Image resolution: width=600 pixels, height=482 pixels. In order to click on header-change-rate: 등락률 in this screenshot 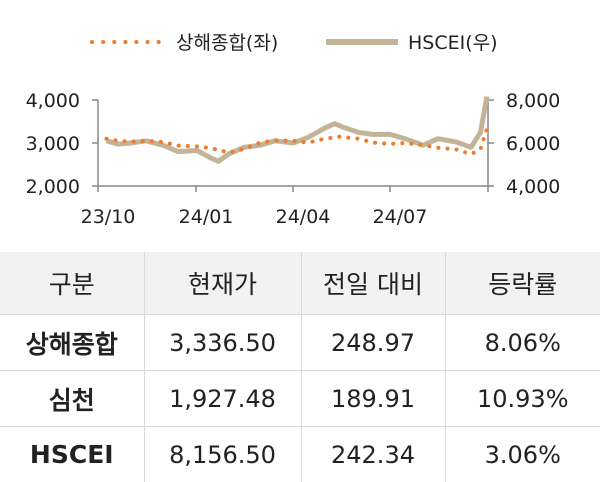, I will do `click(522, 283)`.